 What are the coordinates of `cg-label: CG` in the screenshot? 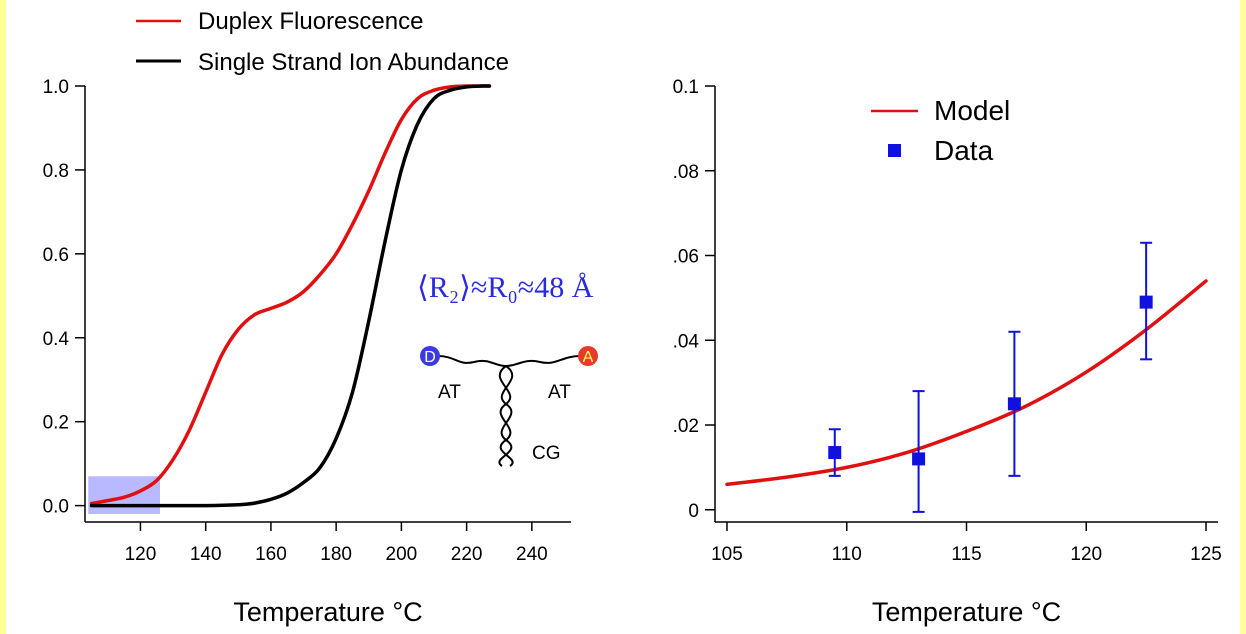 It's located at (546, 453).